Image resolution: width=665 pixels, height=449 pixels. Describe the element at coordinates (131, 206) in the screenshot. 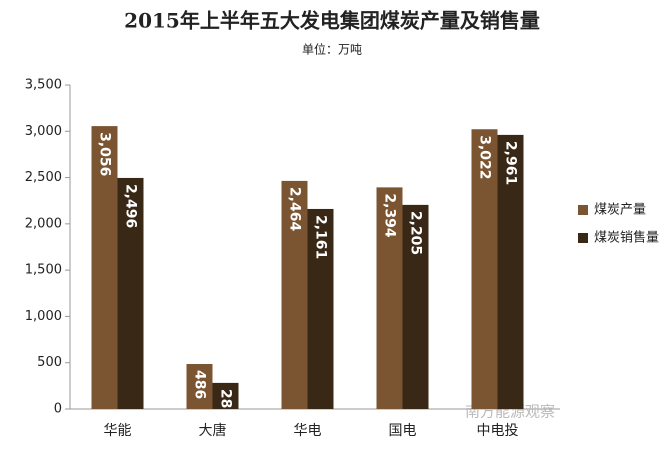

I see `data-label: 2,496` at that location.